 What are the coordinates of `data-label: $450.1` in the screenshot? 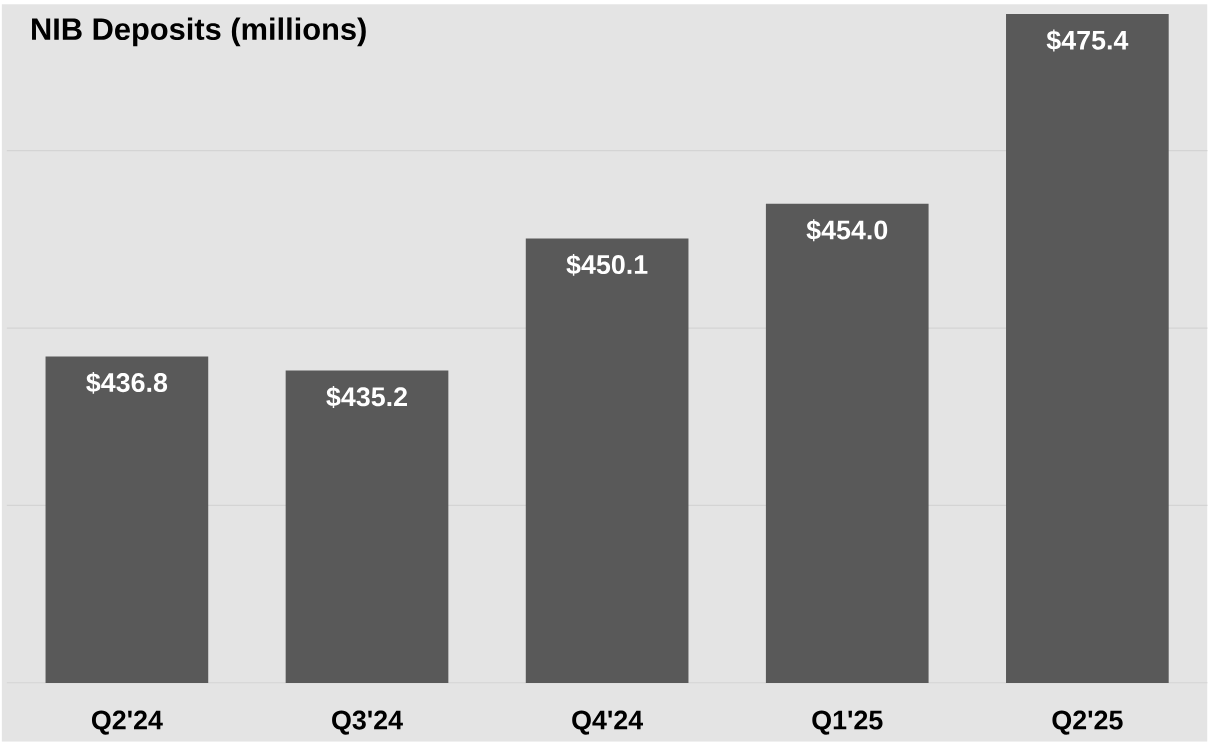 It's located at (607, 265).